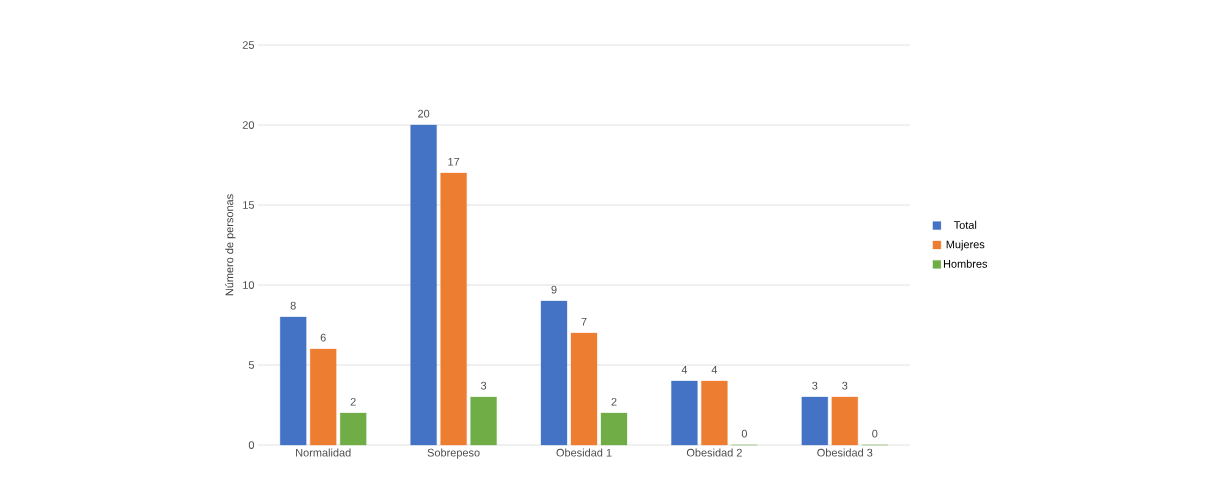  I want to click on y-tick-label: 15, so click(249, 205).